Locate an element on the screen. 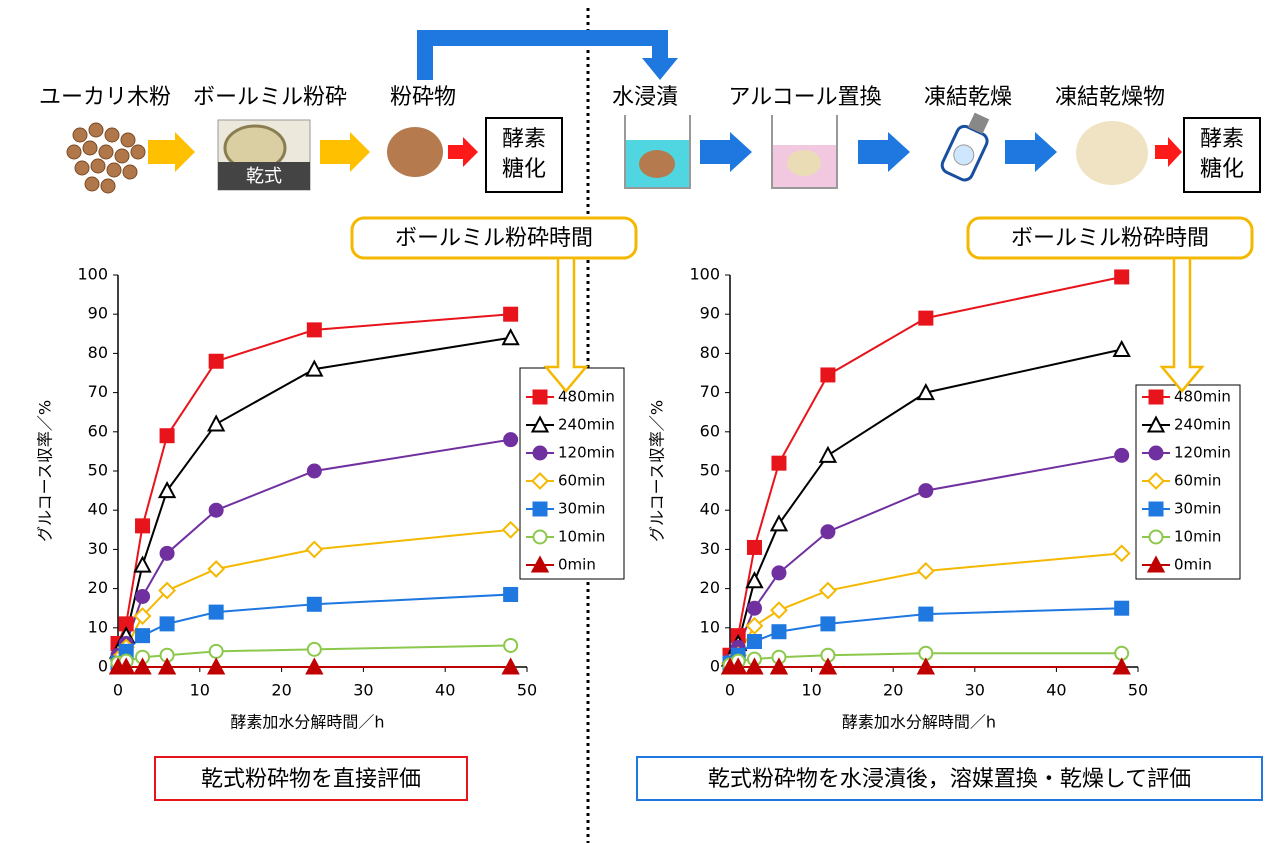 The height and width of the screenshot is (843, 1280). annotation: ボールミル粉砕時間 is located at coordinates (1110, 238).